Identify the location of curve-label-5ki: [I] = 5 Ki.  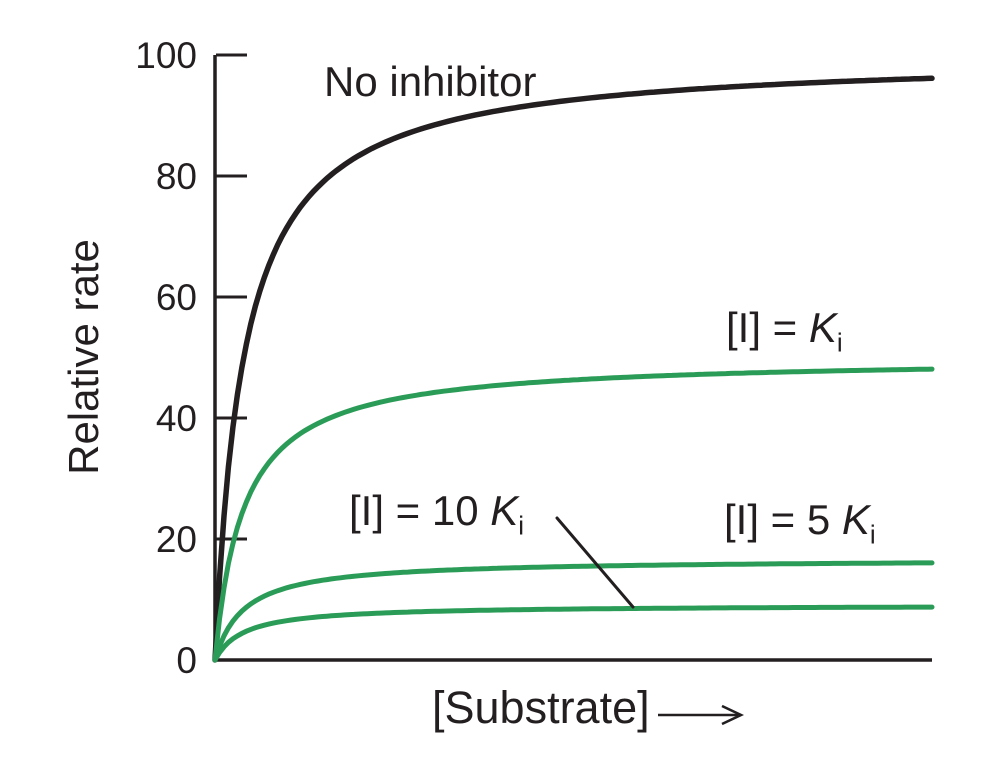
(800, 523).